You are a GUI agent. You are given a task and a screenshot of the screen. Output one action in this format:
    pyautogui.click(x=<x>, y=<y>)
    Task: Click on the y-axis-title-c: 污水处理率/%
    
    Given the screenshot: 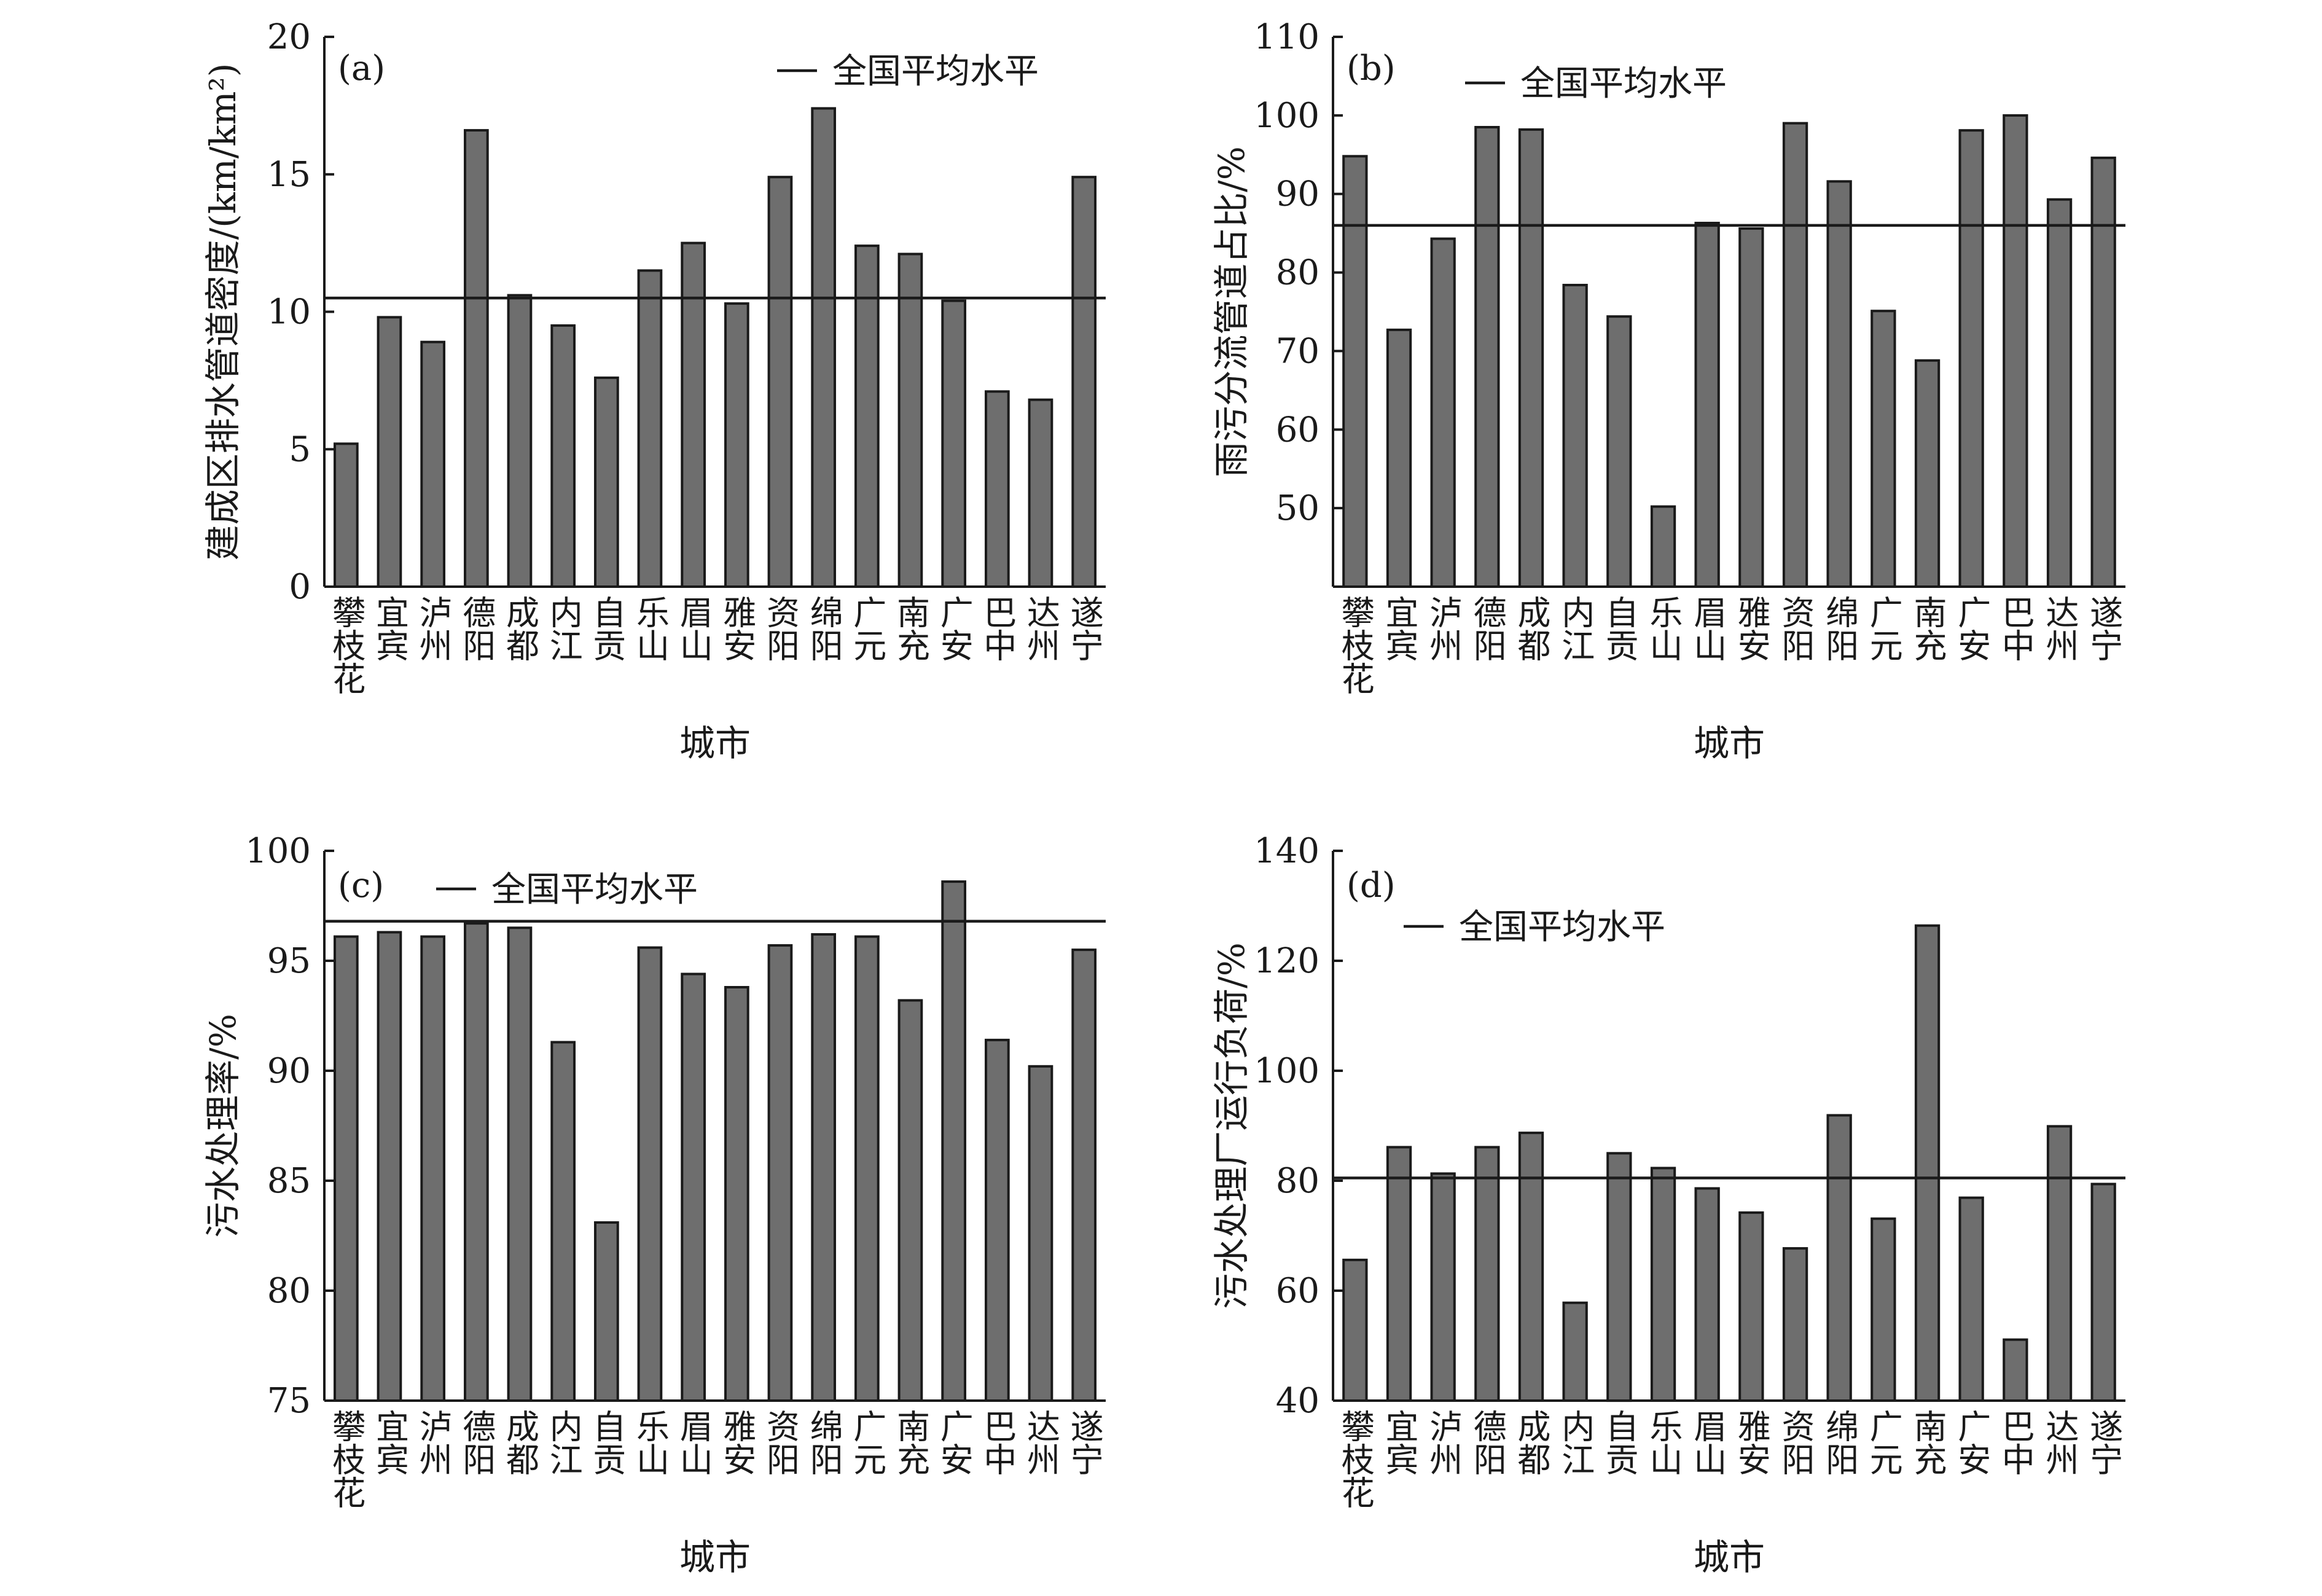 What is the action you would take?
    pyautogui.click(x=223, y=1126)
    